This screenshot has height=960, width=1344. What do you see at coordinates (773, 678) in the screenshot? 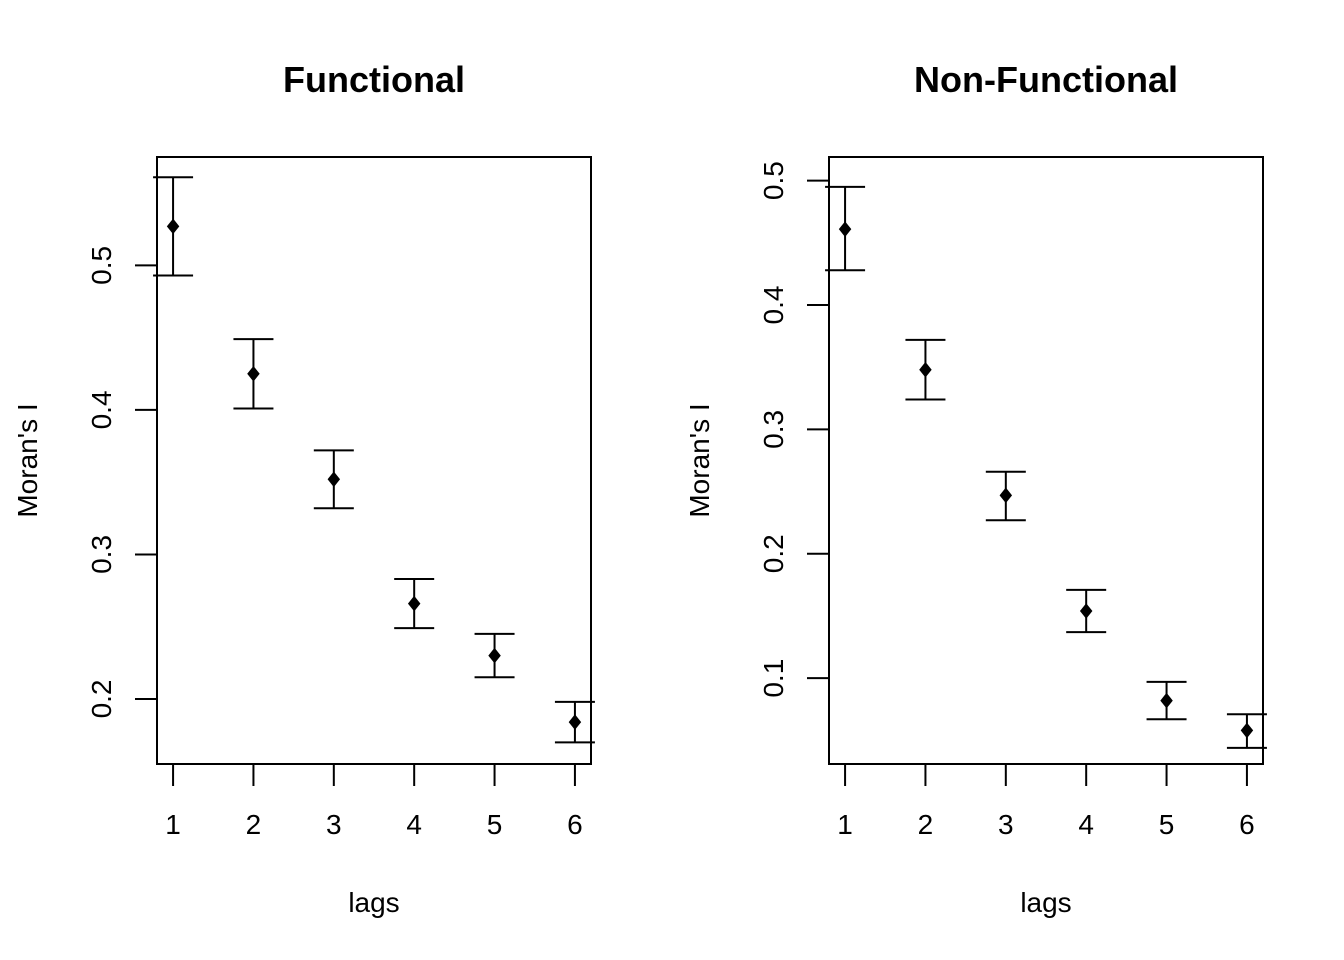
I see `y-tick-label: 0.1` at bounding box center [773, 678].